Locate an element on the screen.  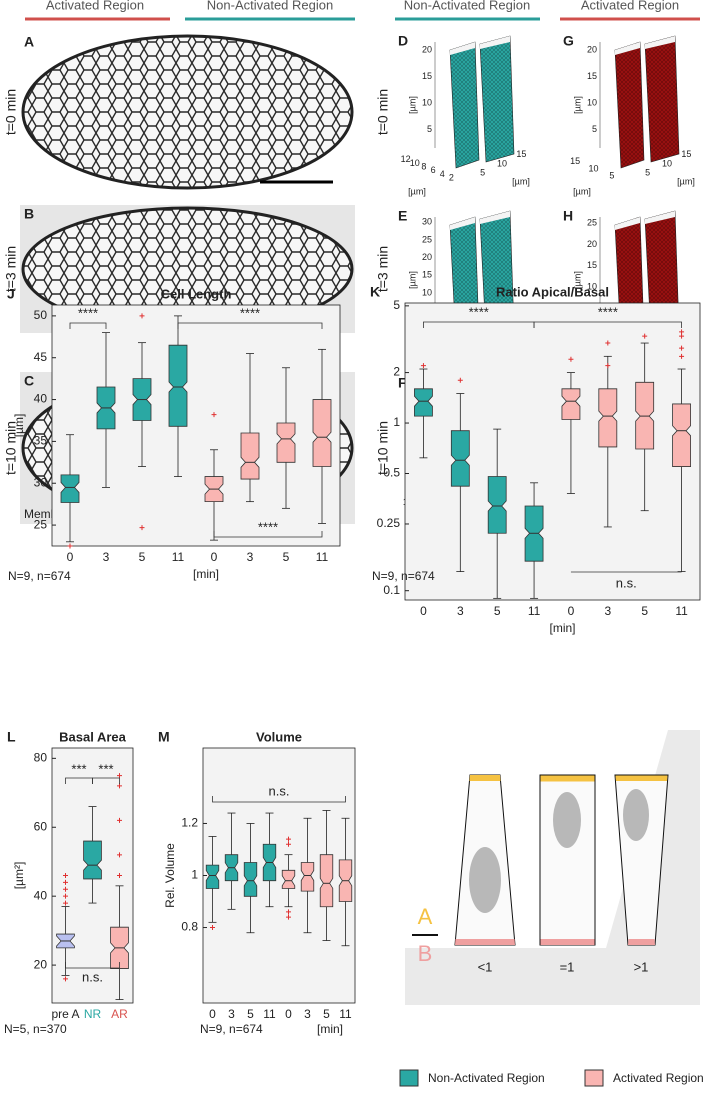
right-tick-label: 5 is located at coordinates (647, 173).